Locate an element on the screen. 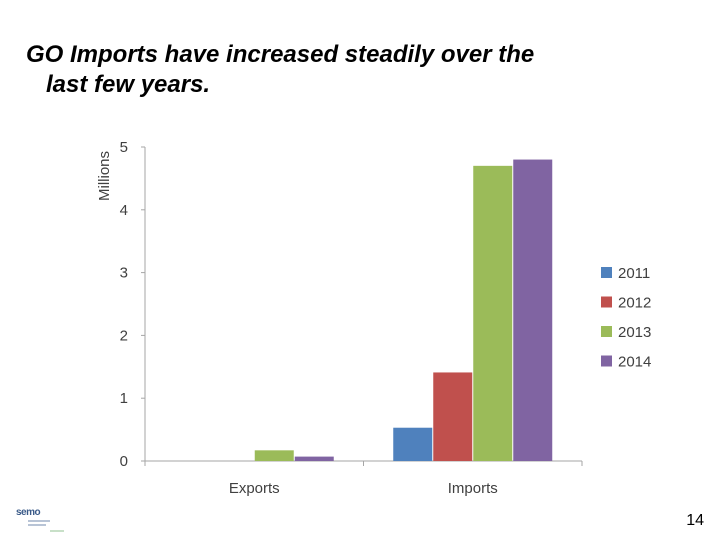 Image resolution: width=720 pixels, height=540 pixels. legend-label: 2013 is located at coordinates (634, 332).